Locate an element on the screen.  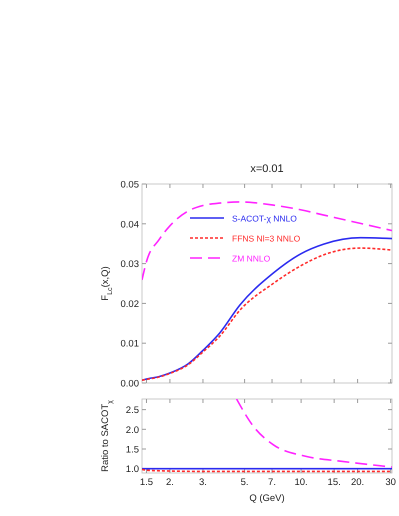
x-tick-label: 20. is located at coordinates (357, 482).